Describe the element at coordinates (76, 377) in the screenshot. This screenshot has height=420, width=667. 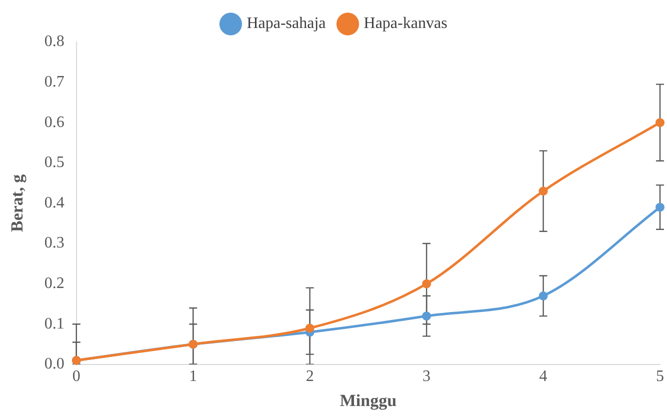
I see `x-tick-label: 0` at that location.